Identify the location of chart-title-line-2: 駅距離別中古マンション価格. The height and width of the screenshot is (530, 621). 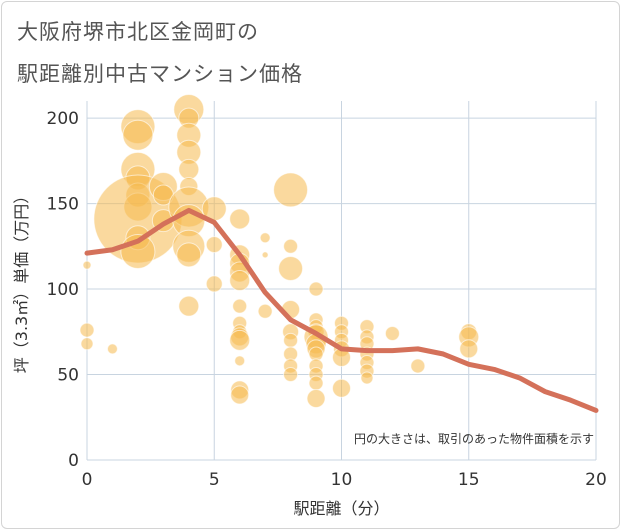
(160, 74).